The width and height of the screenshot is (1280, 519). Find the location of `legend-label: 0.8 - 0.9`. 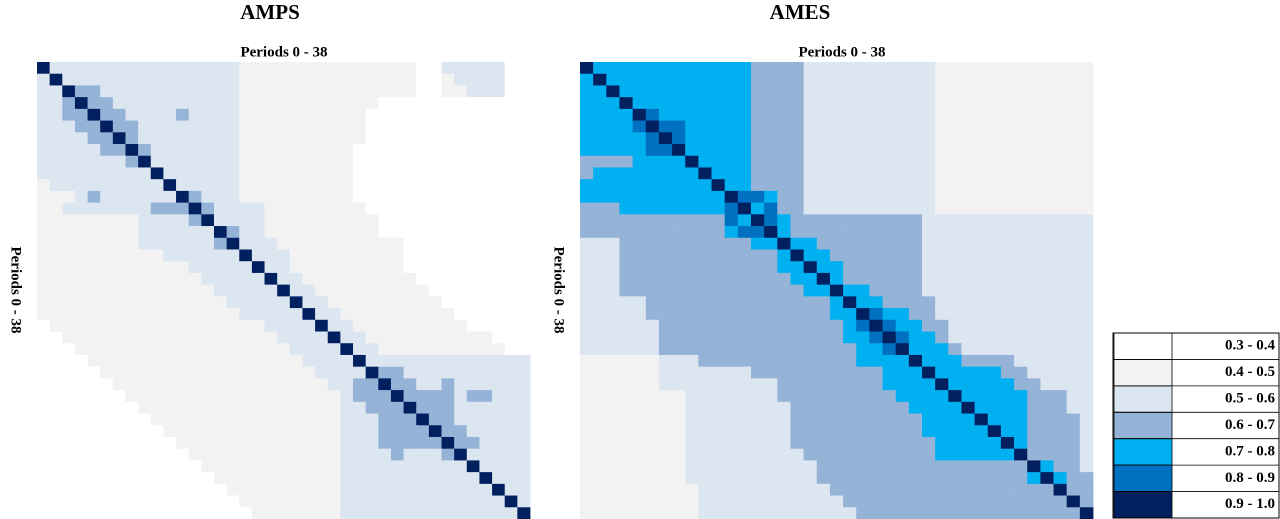

legend-label: 0.8 - 0.9 is located at coordinates (1250, 478).